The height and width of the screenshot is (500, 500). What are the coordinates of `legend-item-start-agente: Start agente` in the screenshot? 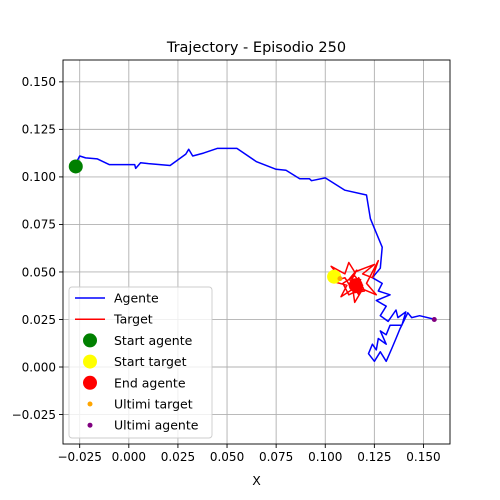 It's located at (138, 340).